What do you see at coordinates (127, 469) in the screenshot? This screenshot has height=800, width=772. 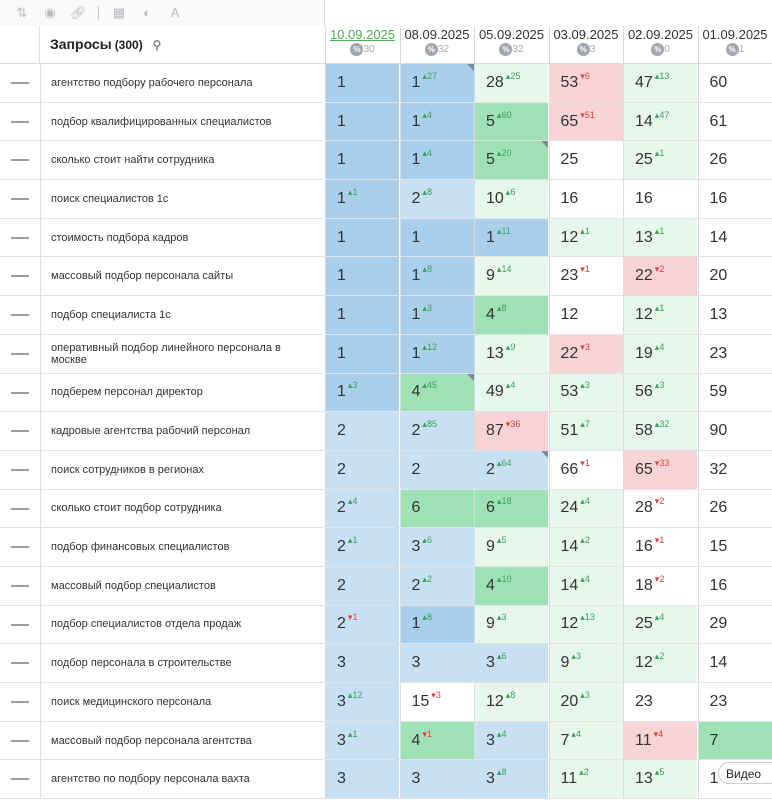 I see `query-keyword: поиск сотрудников в регионах` at bounding box center [127, 469].